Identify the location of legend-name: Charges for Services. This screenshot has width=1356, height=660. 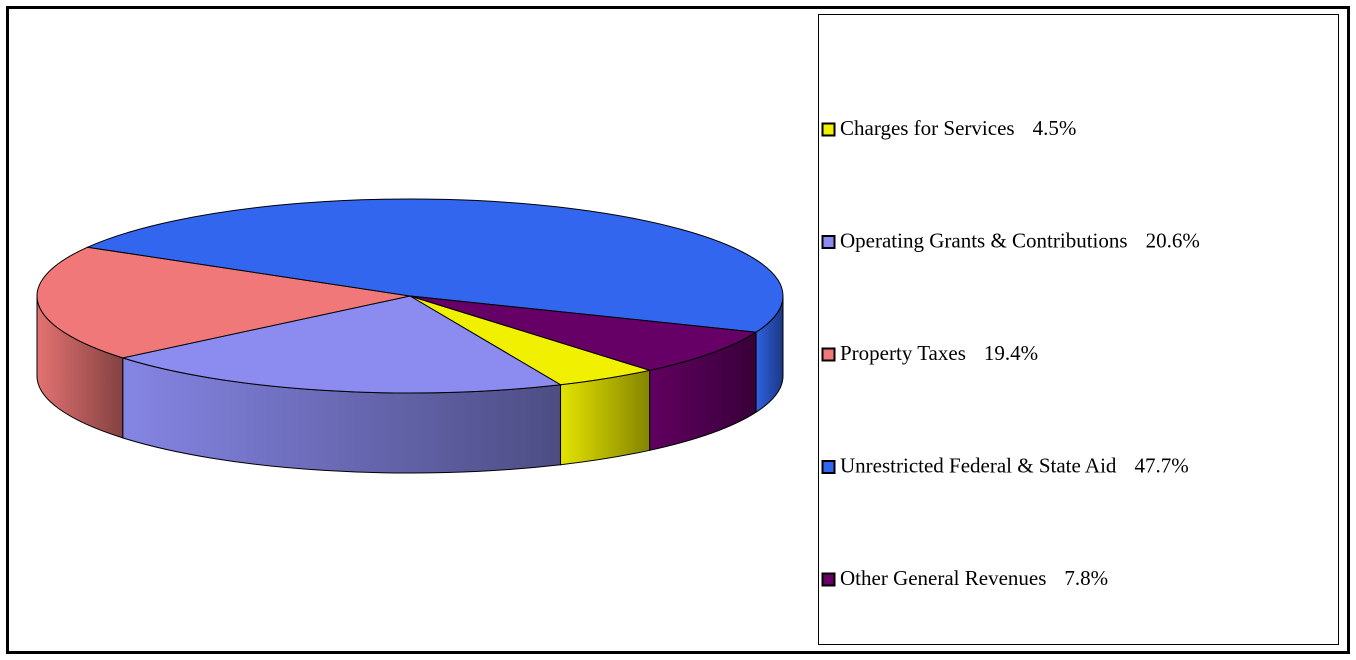
(927, 128).